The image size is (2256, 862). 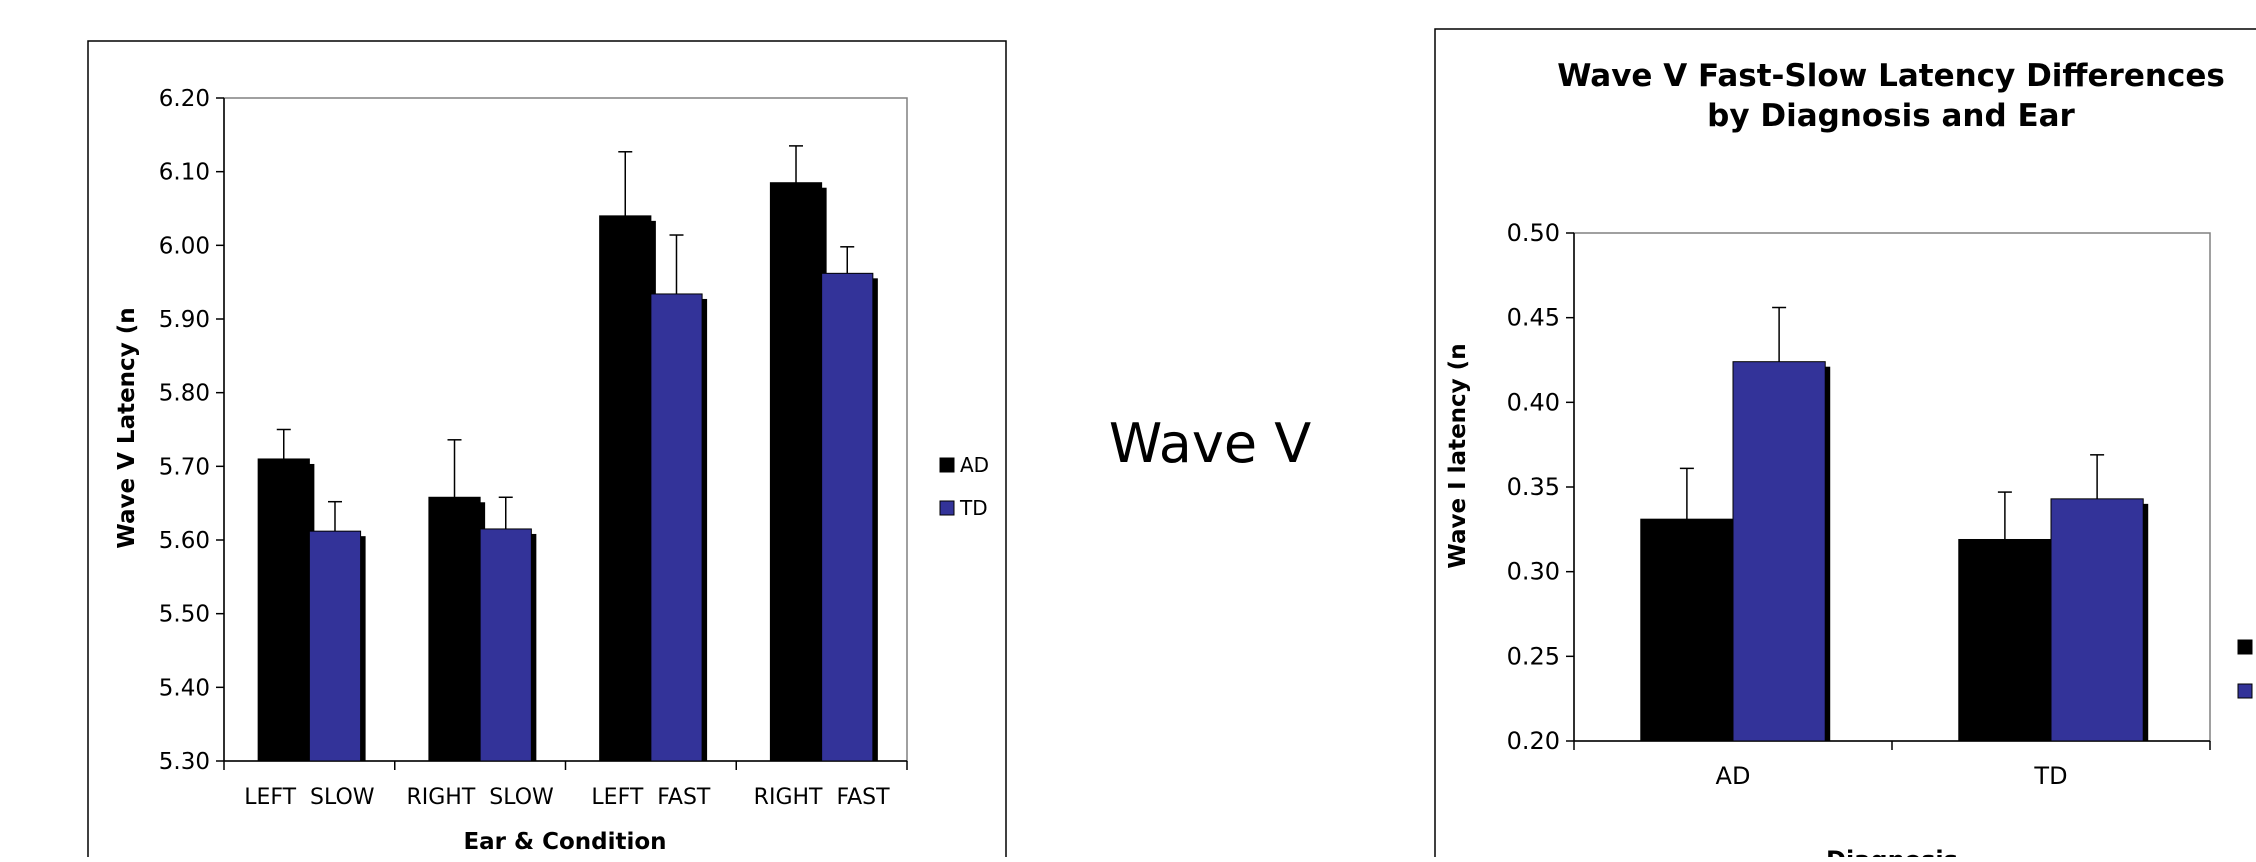 I want to click on right-legend, so click(x=2245, y=669).